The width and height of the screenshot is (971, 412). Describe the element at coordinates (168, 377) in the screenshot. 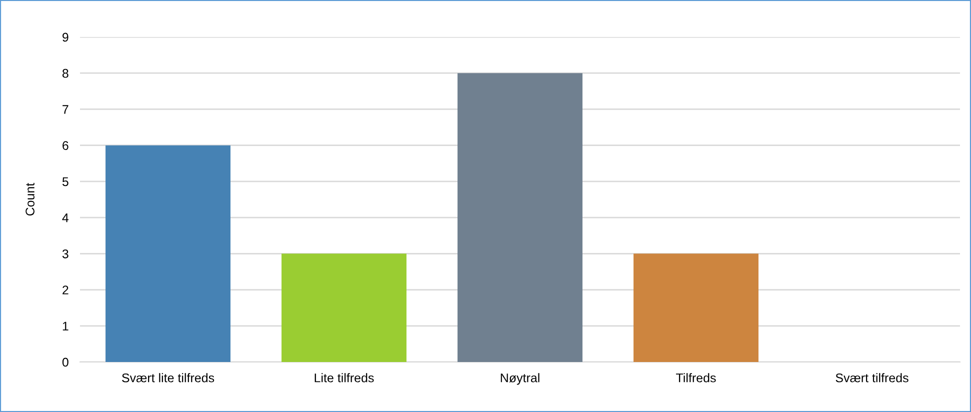

I see `x-tick-label: Svært lite tilfreds` at that location.